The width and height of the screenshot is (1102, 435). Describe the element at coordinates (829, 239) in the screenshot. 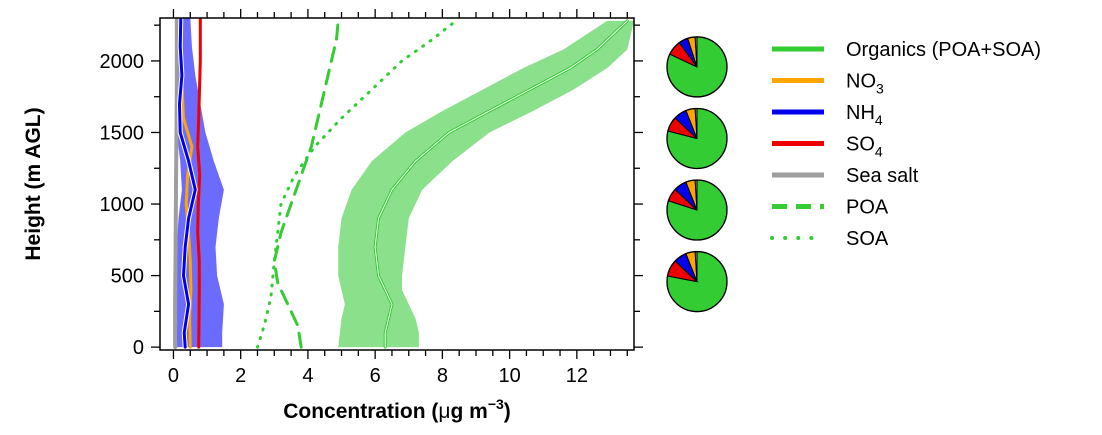

I see `legend-item-soa: SOA` at that location.